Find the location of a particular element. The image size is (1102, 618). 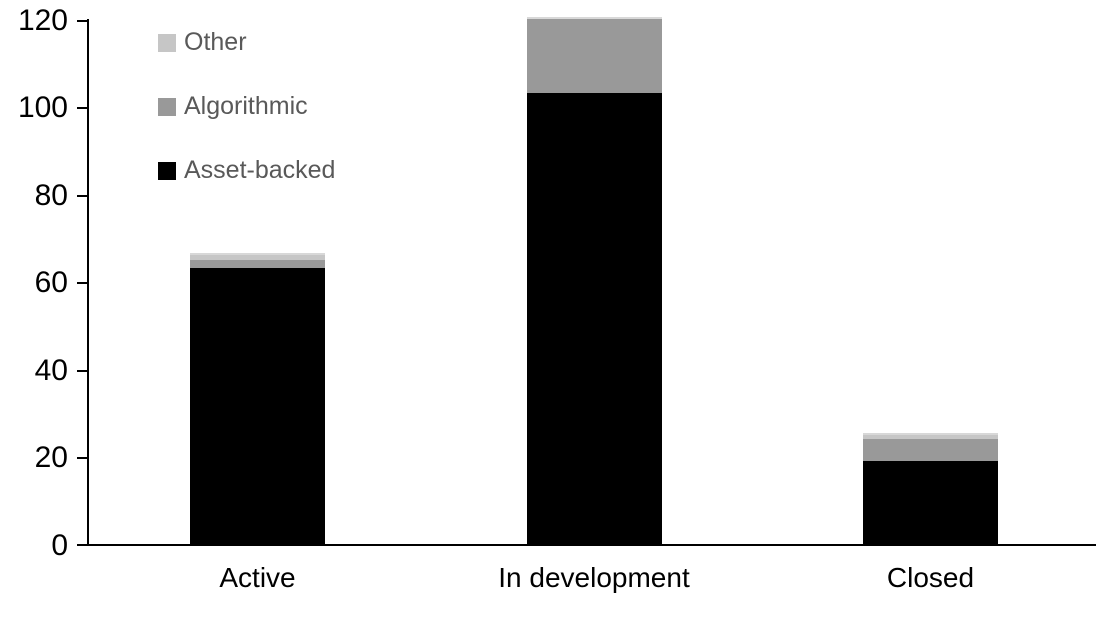

legend-label: Asset-backed is located at coordinates (260, 170).